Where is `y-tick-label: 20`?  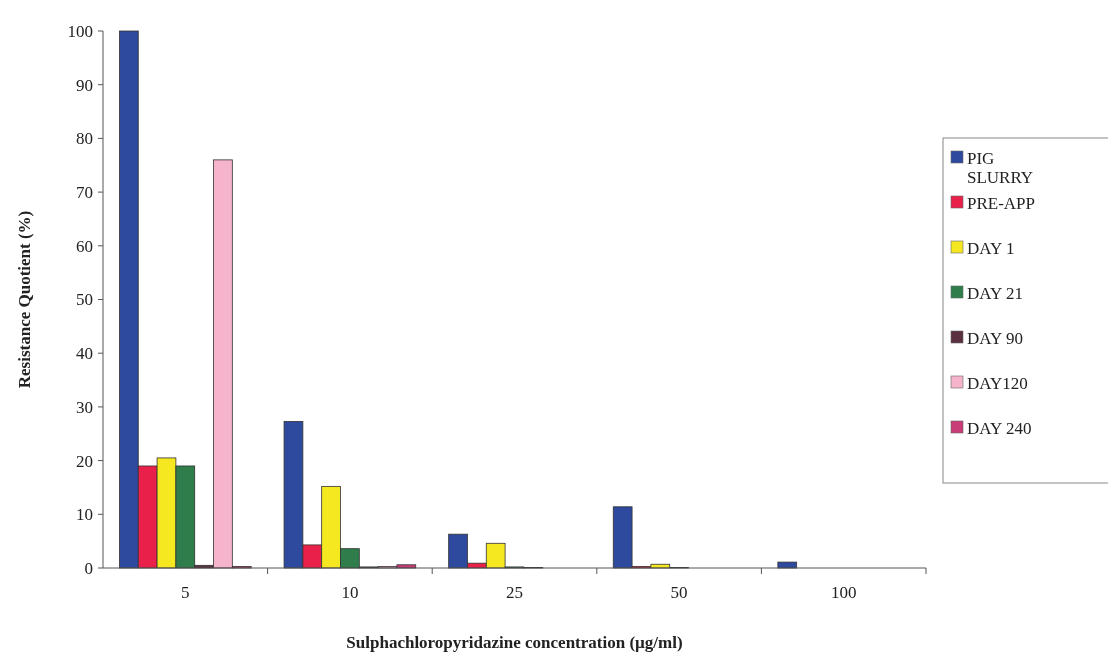
y-tick-label: 20 is located at coordinates (84, 461).